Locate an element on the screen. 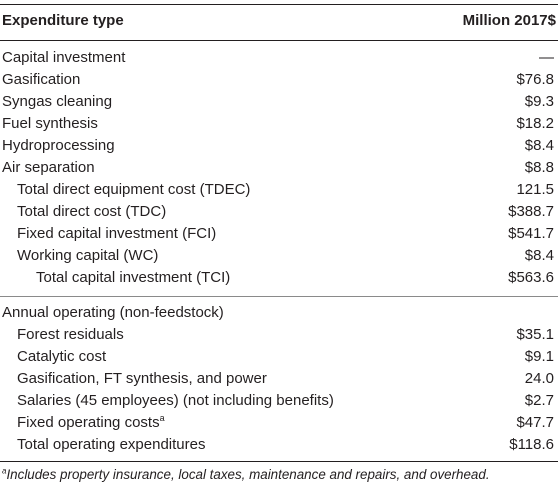  row-label: Air separation is located at coordinates (48, 167).